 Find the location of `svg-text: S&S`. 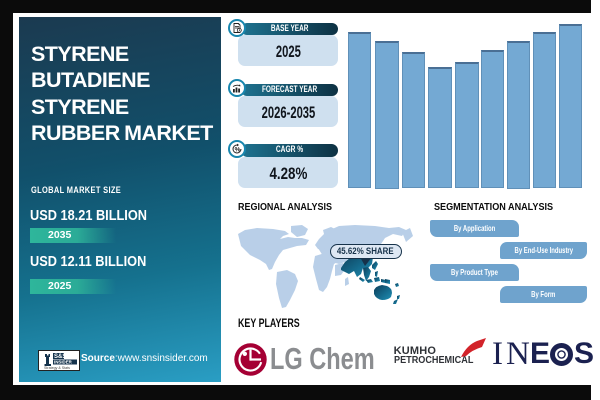

svg-text: S&S is located at coordinates (60, 357).